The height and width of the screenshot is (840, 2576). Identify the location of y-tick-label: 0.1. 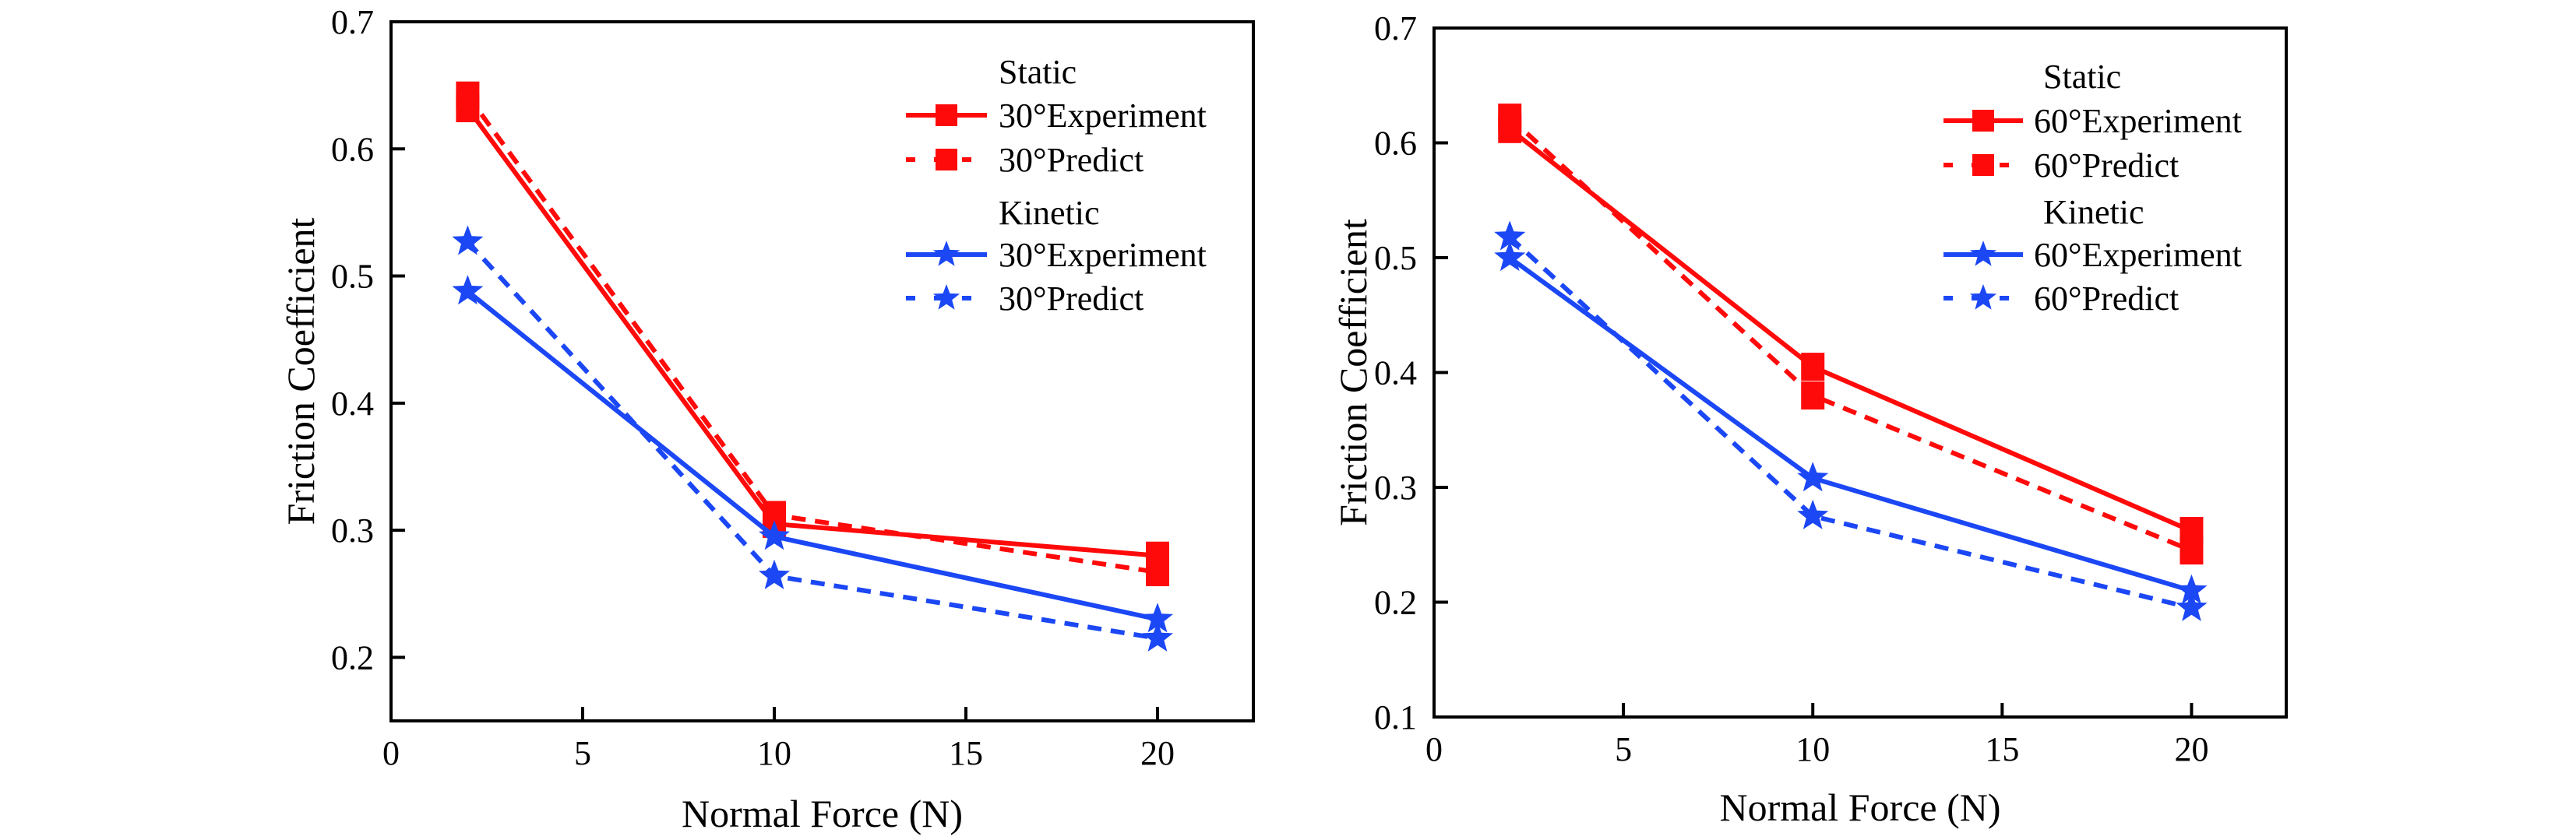
(1395, 717).